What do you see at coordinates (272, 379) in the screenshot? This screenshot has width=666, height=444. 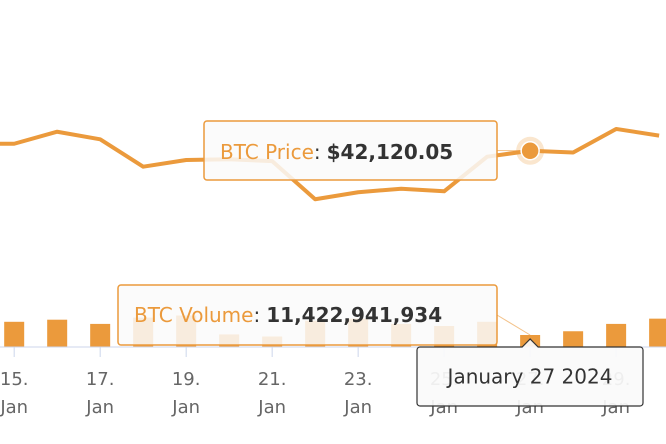 I see `x-tick-label-line: 21.` at bounding box center [272, 379].